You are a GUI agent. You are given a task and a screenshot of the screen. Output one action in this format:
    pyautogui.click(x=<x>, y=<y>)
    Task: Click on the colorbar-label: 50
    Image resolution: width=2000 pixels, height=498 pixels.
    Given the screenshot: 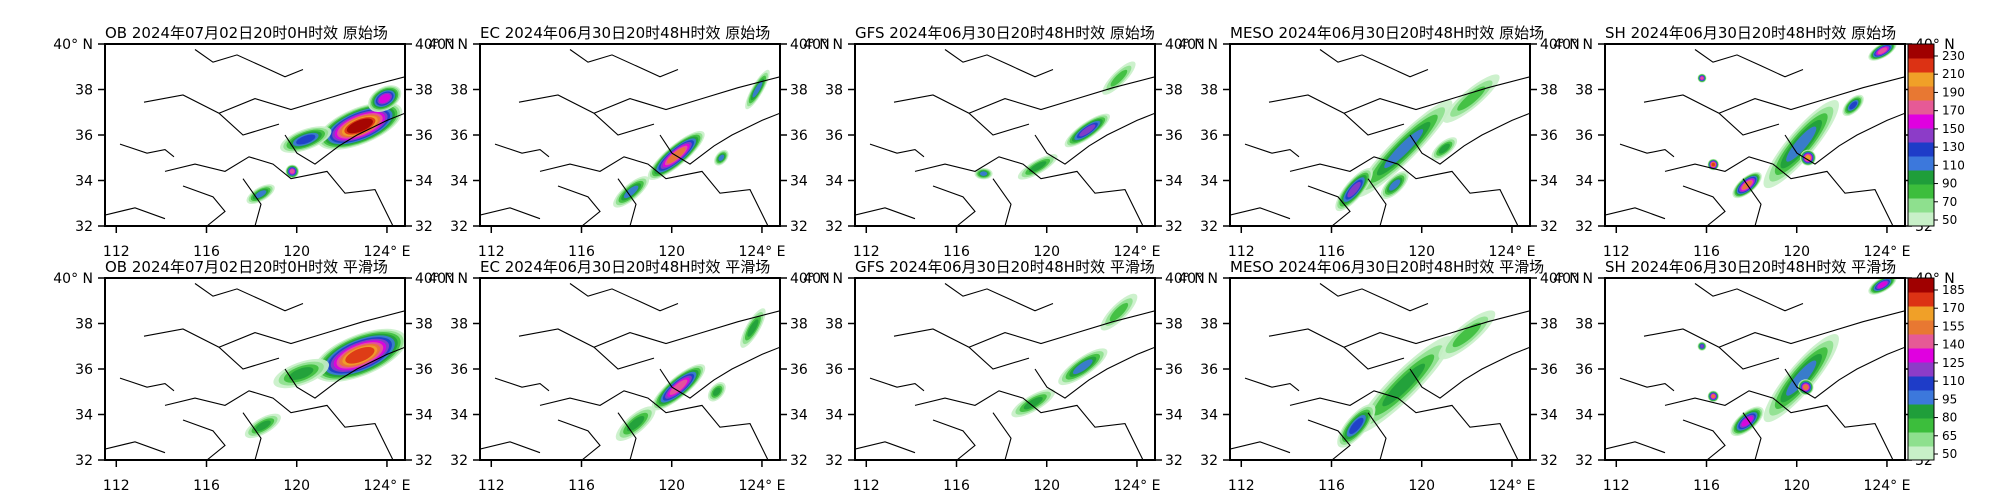 What is the action you would take?
    pyautogui.click(x=1949, y=220)
    